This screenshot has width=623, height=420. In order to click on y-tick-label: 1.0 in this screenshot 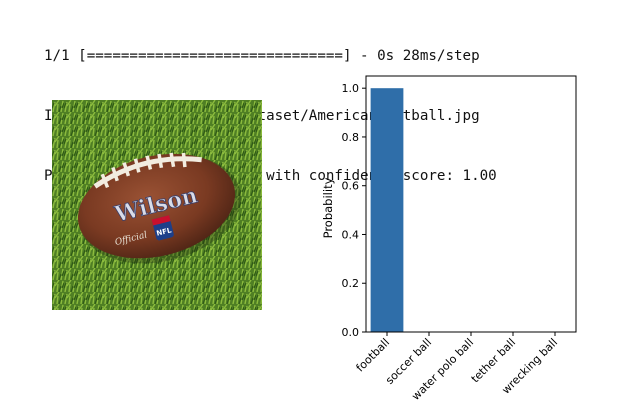, I will do `click(351, 88)`.